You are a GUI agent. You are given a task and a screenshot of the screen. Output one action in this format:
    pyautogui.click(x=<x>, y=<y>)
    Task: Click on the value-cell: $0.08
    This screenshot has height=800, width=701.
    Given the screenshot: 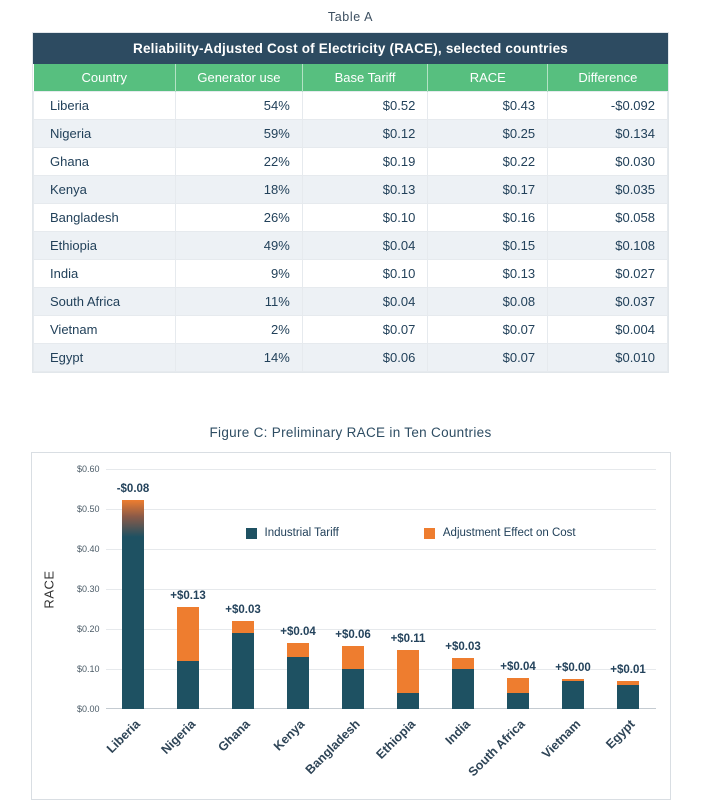 What is the action you would take?
    pyautogui.click(x=488, y=301)
    